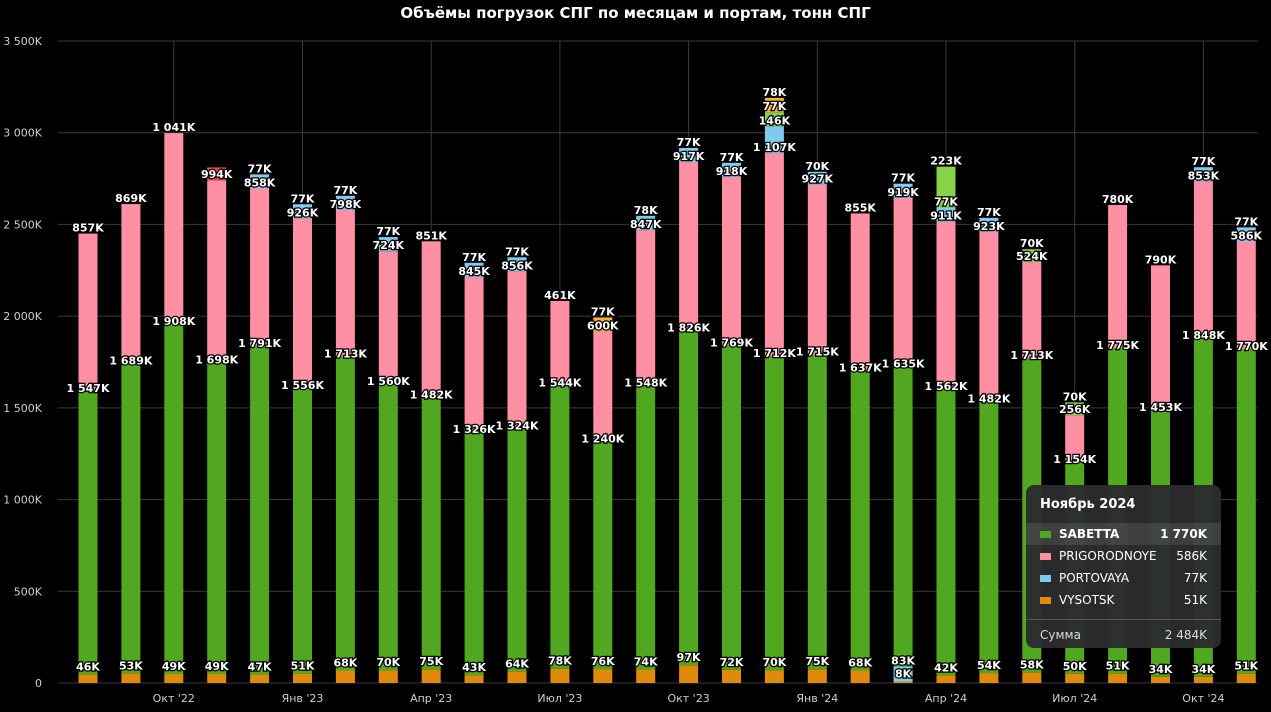  Describe the element at coordinates (732, 662) in the screenshot. I see `data-label: 72K` at that location.